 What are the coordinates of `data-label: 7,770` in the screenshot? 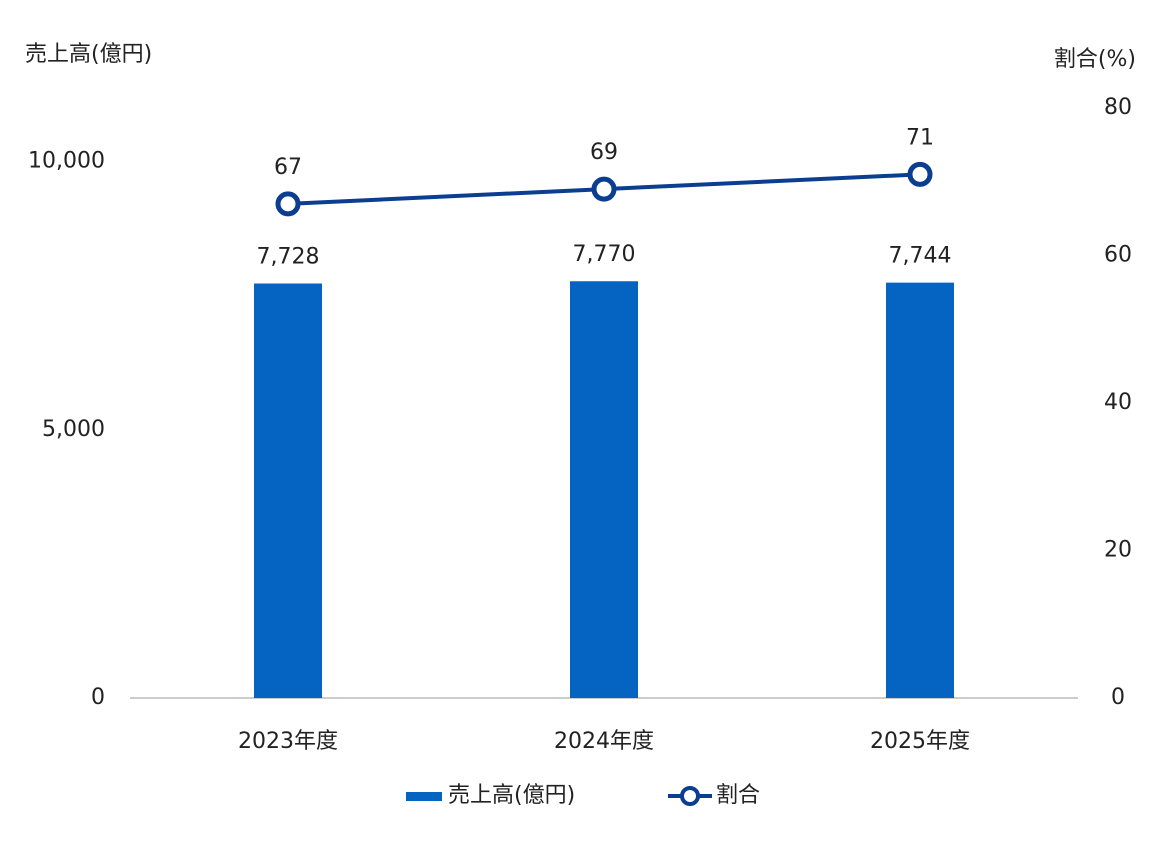 It's located at (604, 254).